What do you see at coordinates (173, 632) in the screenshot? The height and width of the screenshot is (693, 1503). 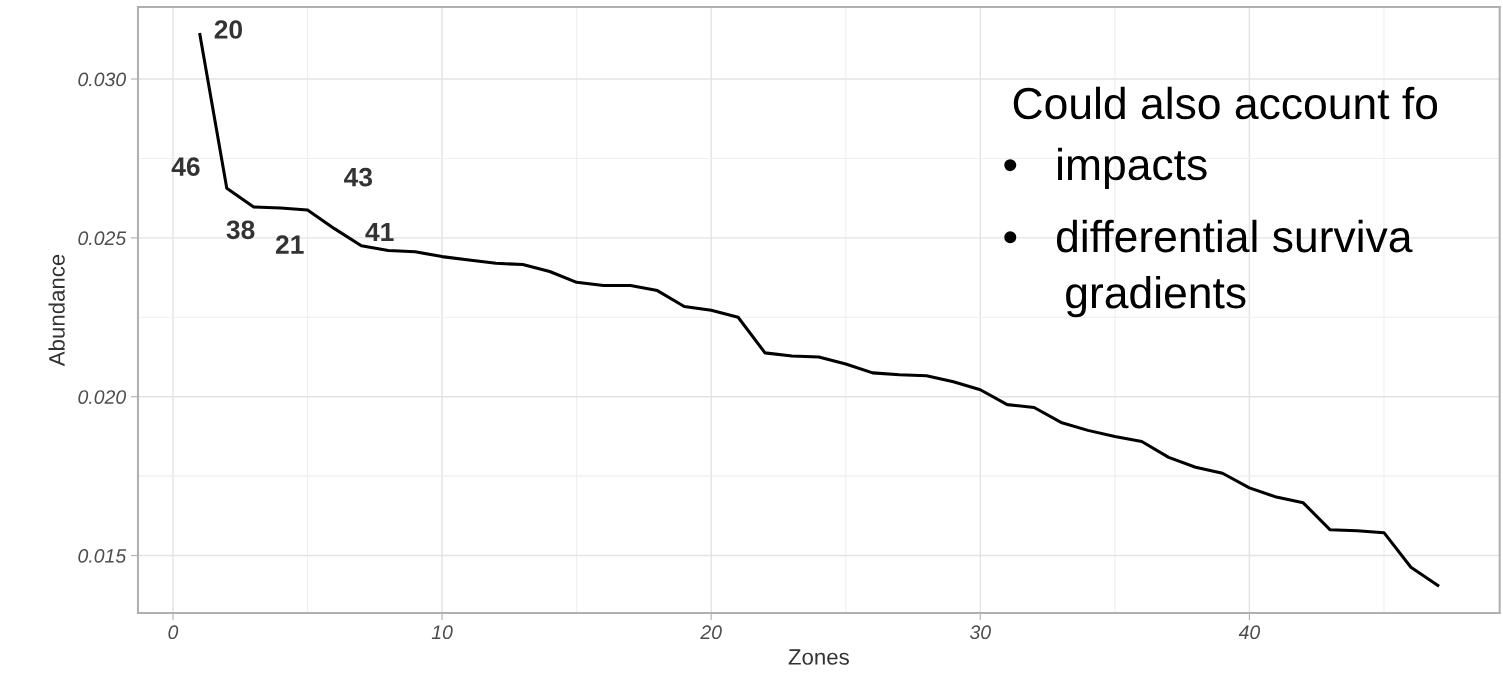 I see `x-tick-label: 0` at bounding box center [173, 632].